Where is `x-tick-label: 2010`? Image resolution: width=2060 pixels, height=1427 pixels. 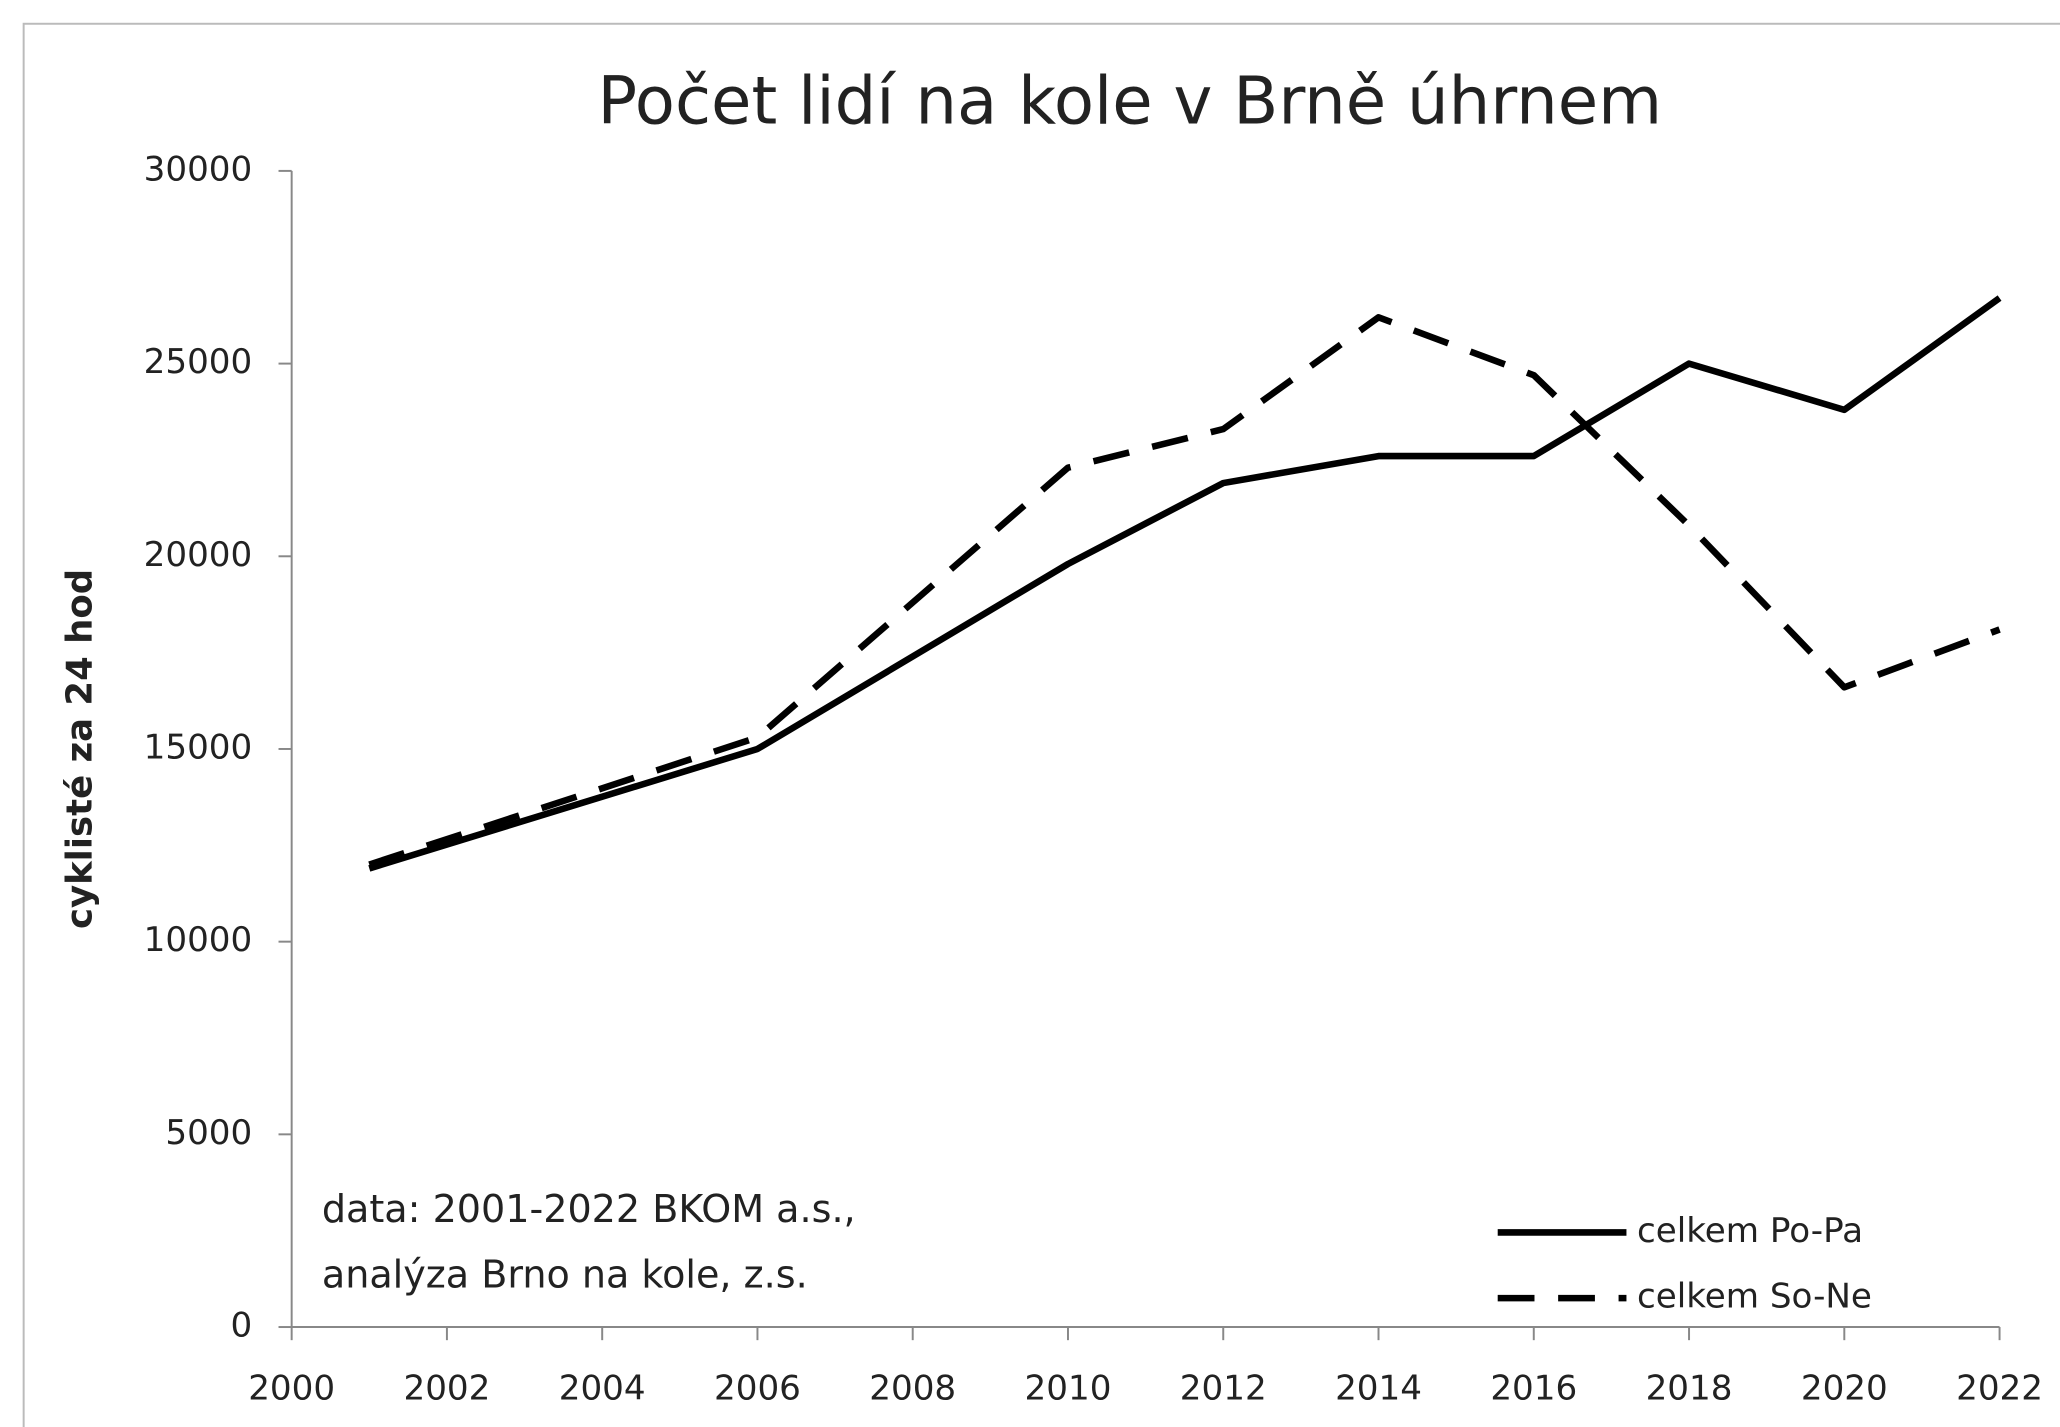 x-tick-label: 2010 is located at coordinates (1068, 1389).